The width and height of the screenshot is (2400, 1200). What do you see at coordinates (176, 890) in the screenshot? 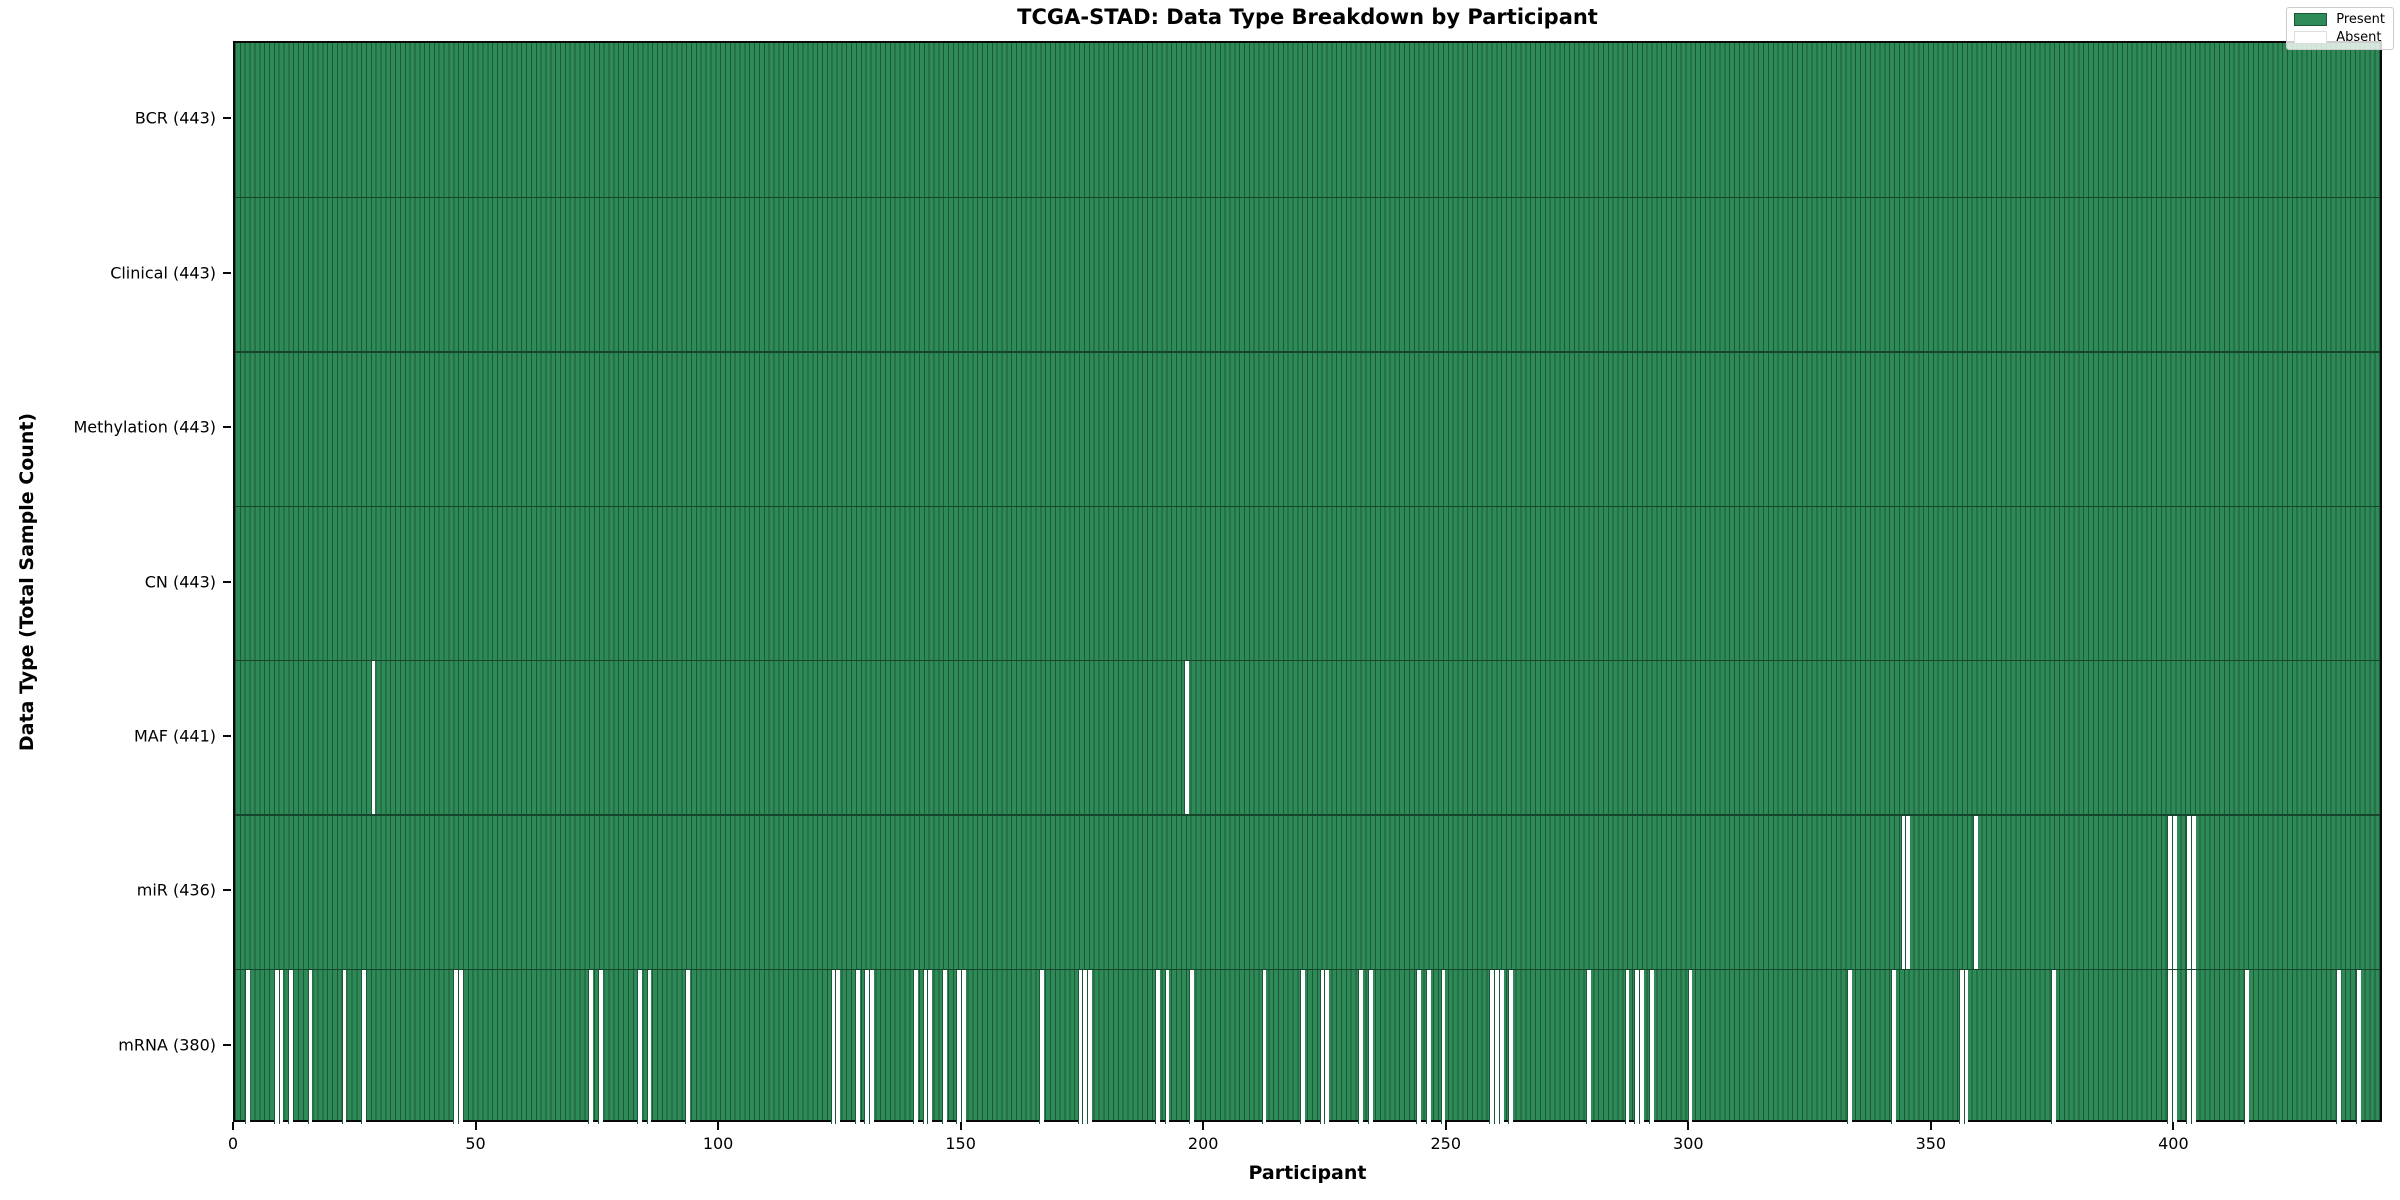
I see `y-tick-label-mir: miR (436)` at bounding box center [176, 890].